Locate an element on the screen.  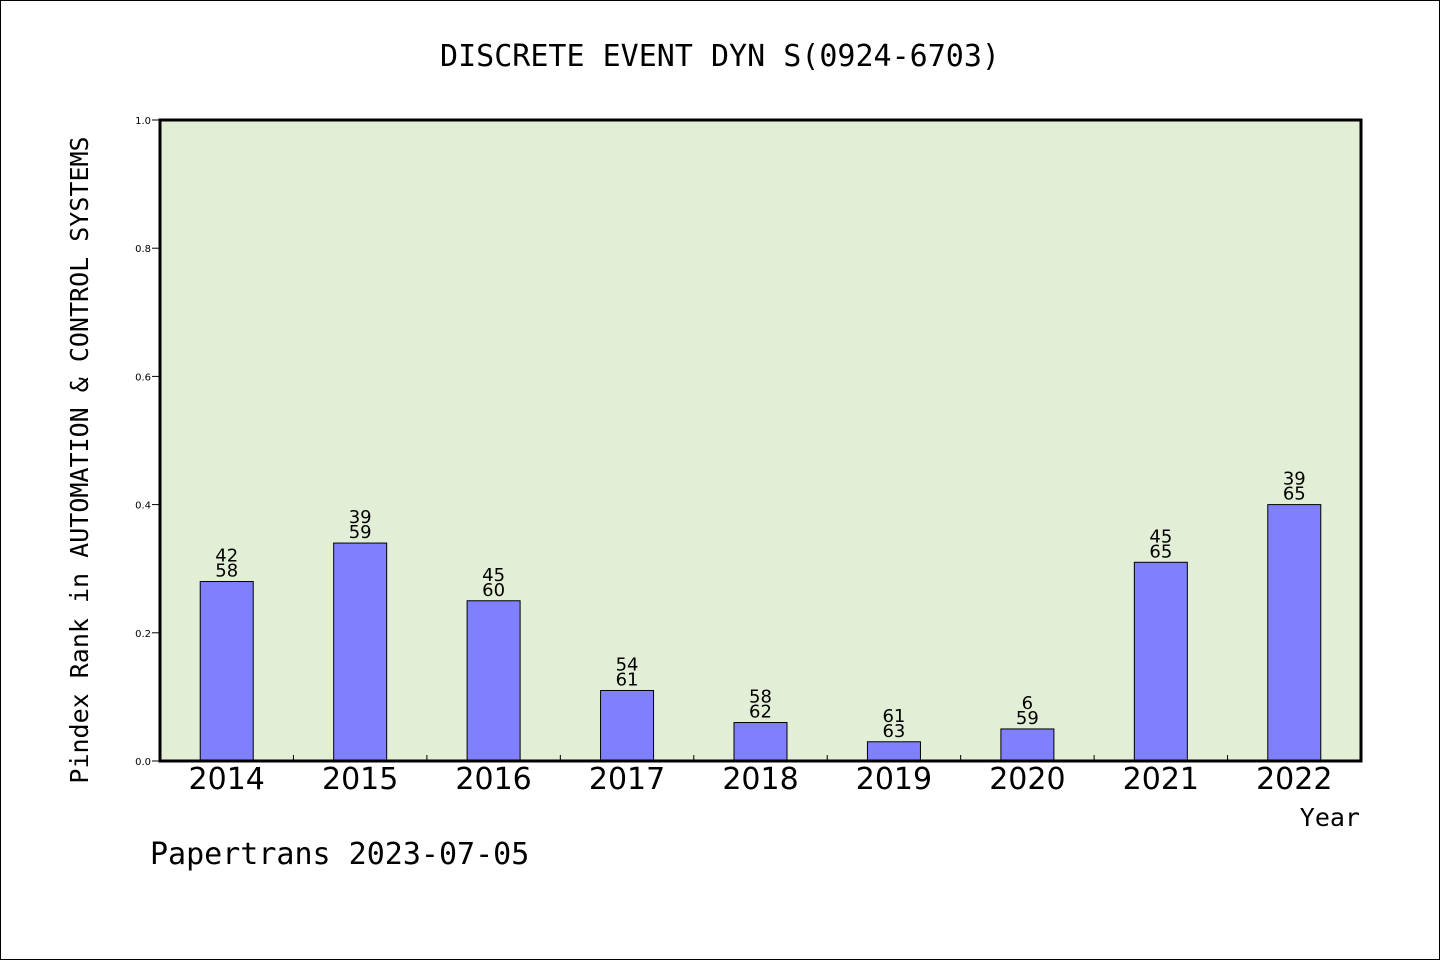
y-tick-label: 0.8 is located at coordinates (143, 249).